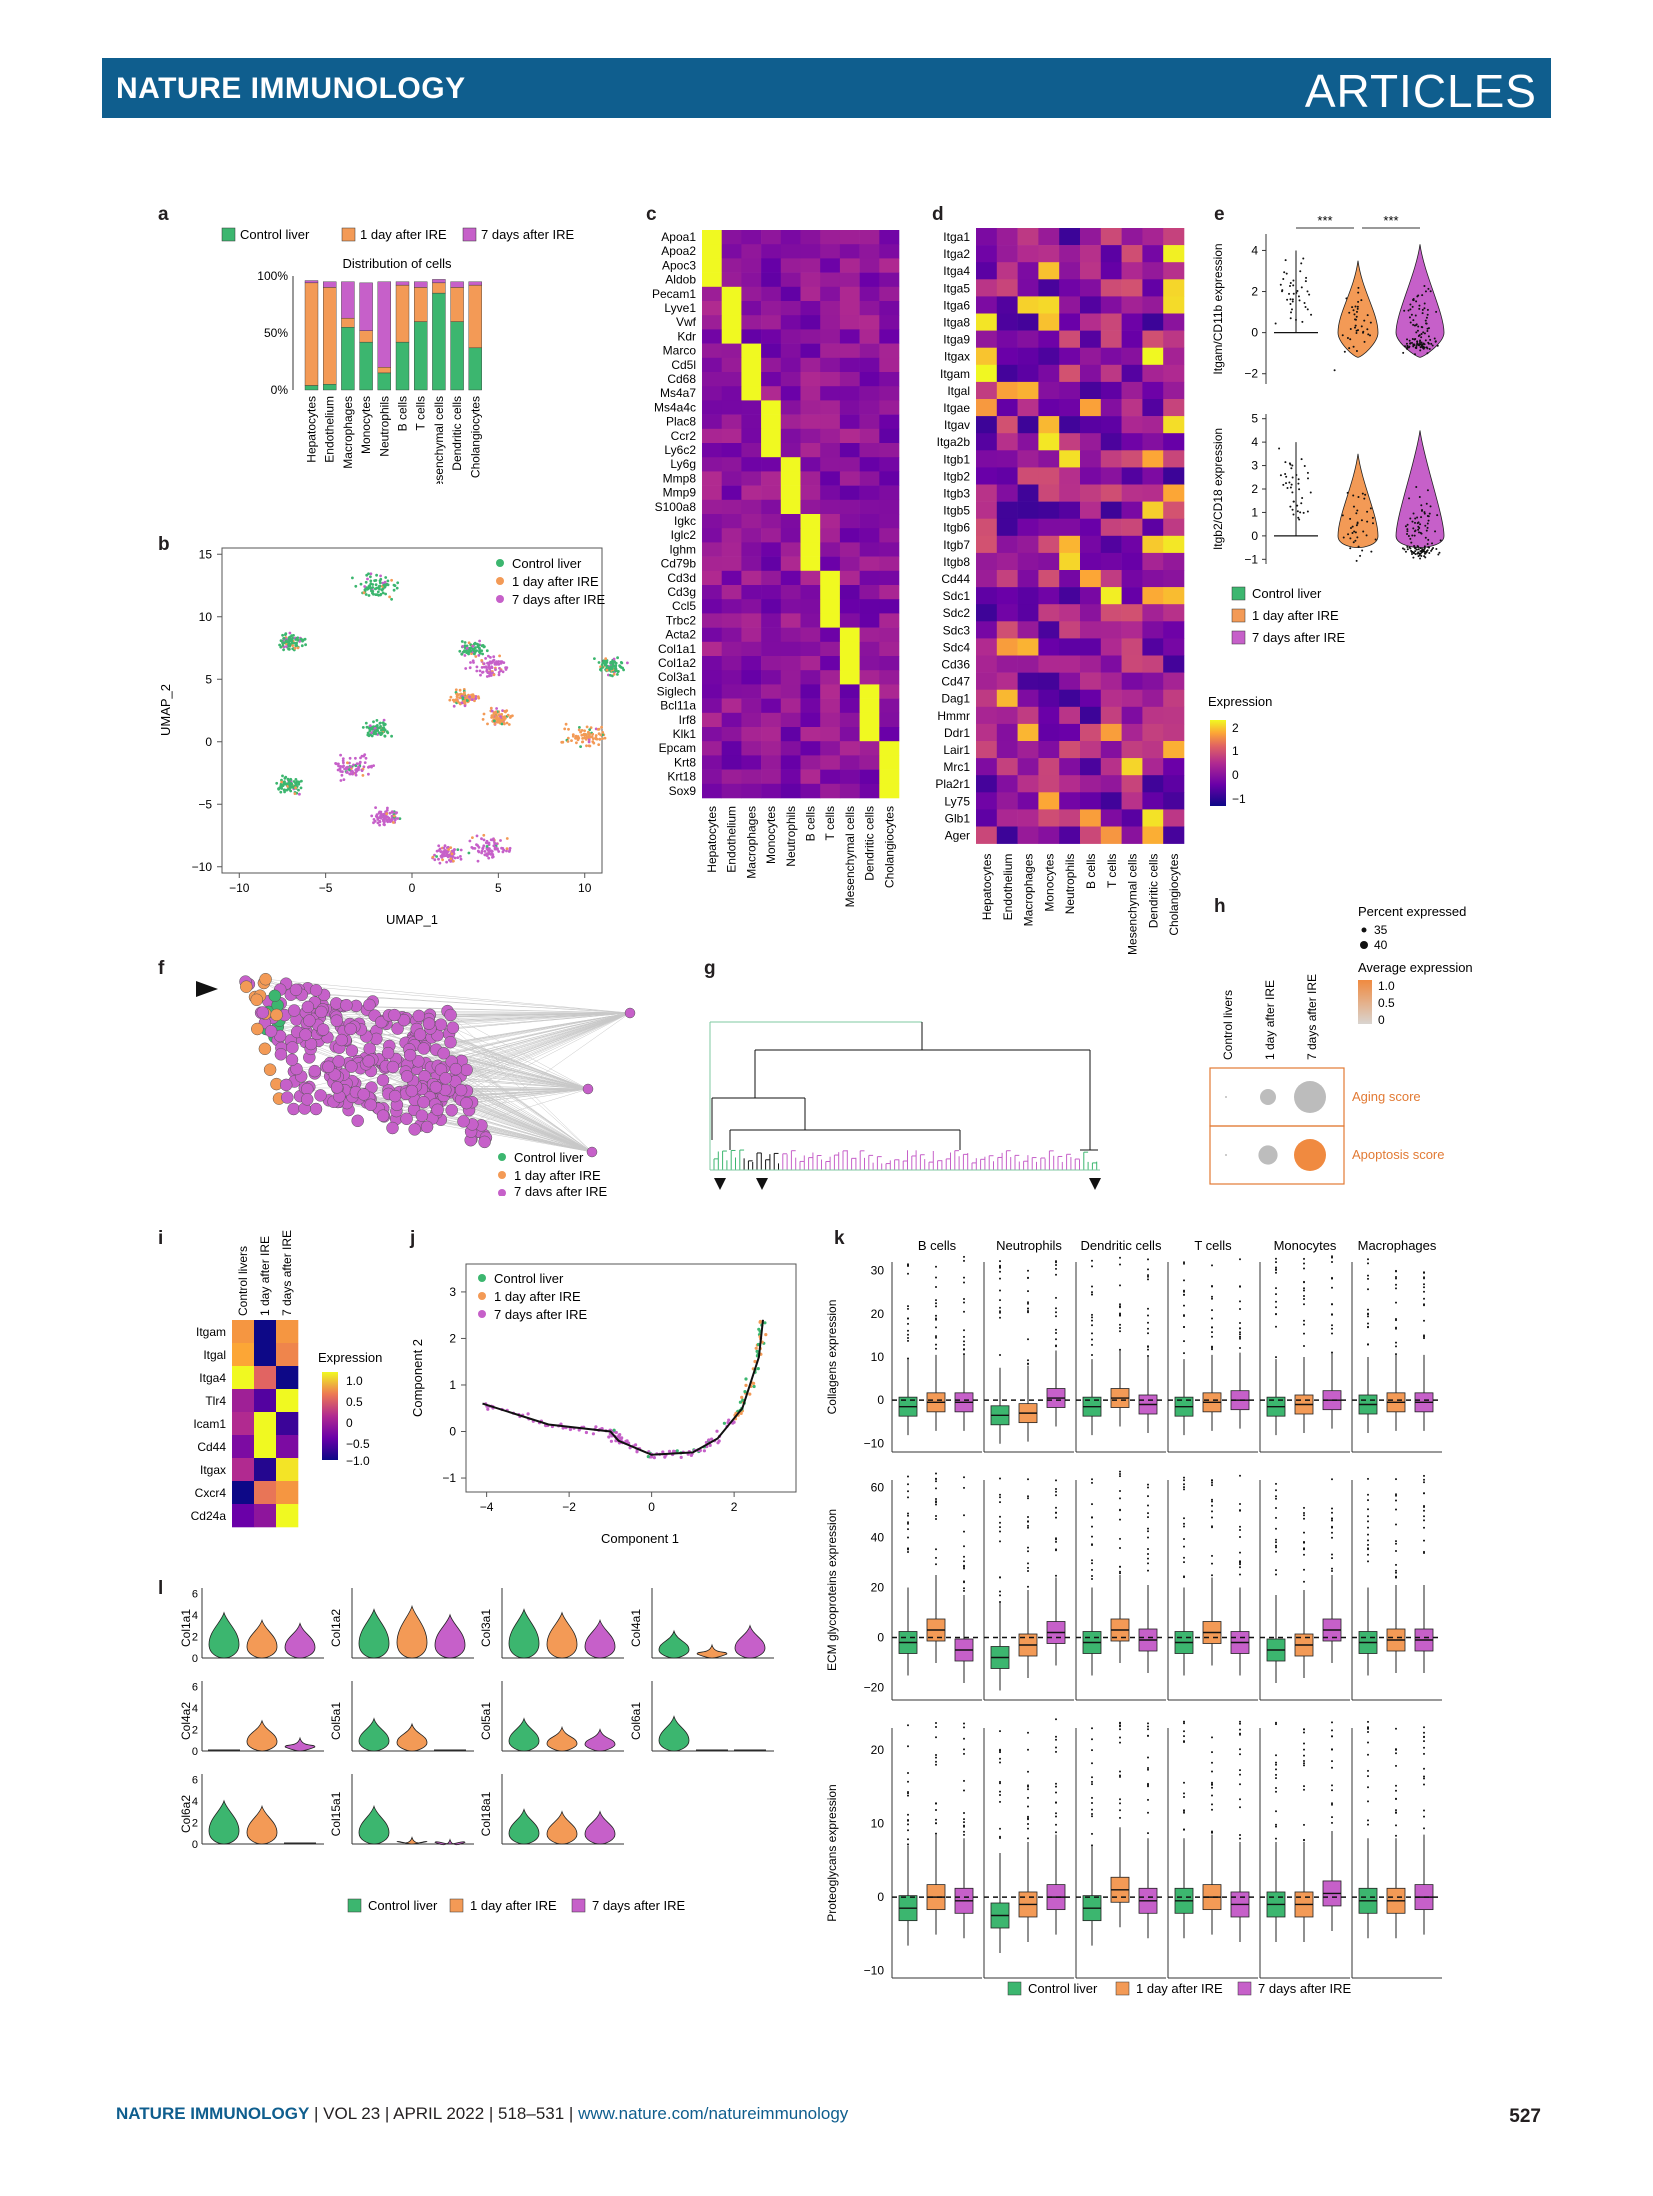 This screenshot has height=2196, width=1653. What do you see at coordinates (211, 1493) in the screenshot?
I see `i-row-label: Cxcr4` at bounding box center [211, 1493].